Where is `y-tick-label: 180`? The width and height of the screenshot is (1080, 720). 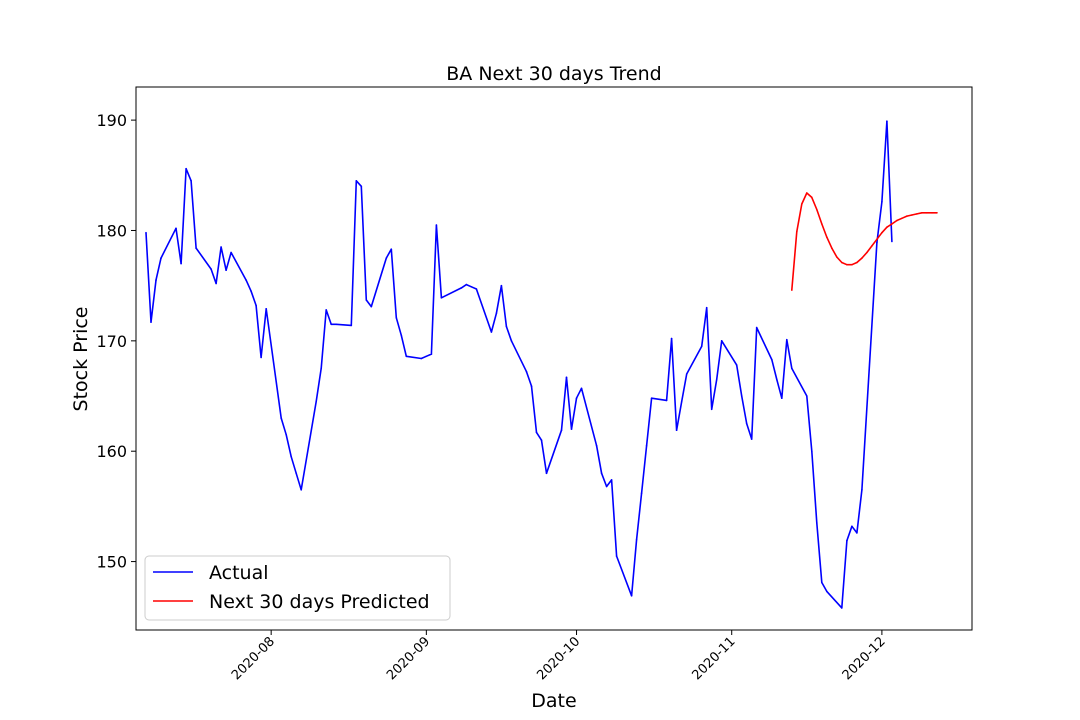 y-tick-label: 180 is located at coordinates (111, 230).